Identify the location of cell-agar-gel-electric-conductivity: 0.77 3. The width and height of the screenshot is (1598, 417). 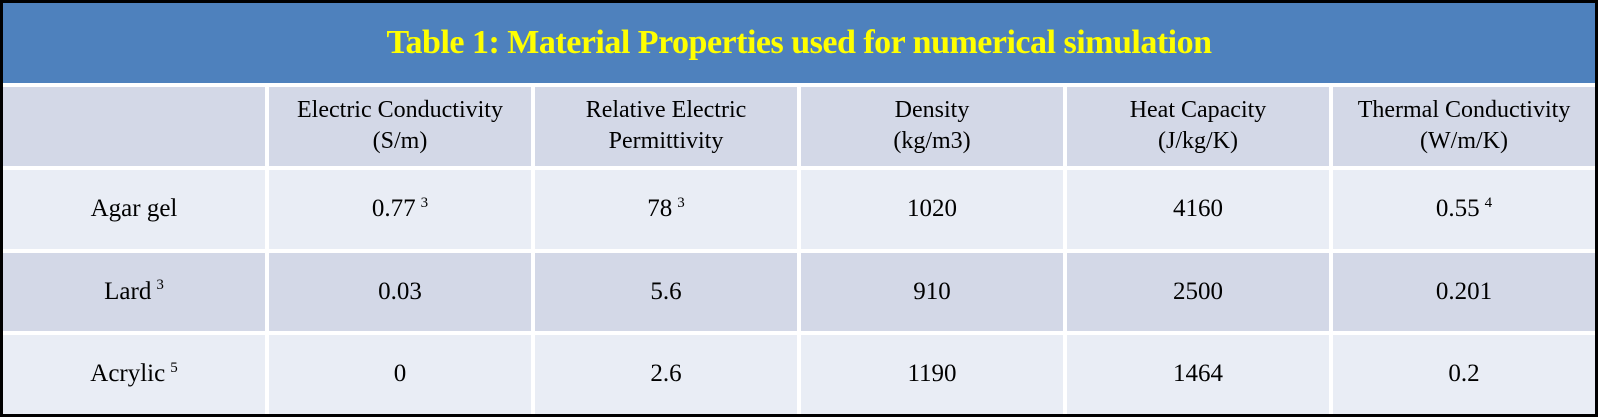
(400, 209).